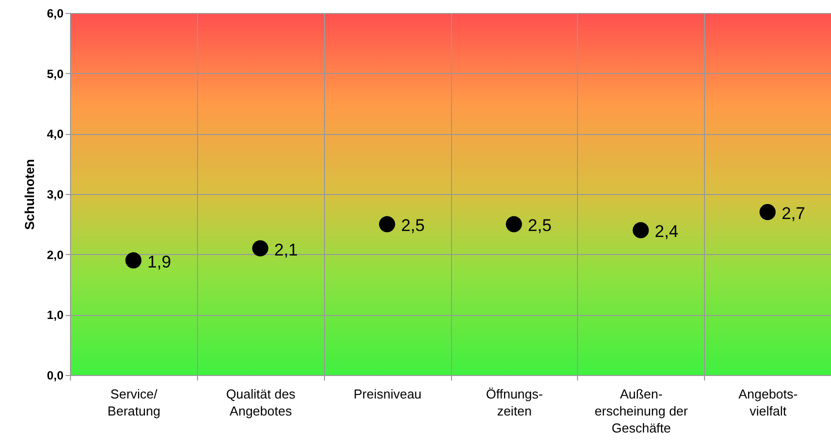 The width and height of the screenshot is (831, 441). I want to click on x-tick-label: Öffnungs- zeiten, so click(514, 402).